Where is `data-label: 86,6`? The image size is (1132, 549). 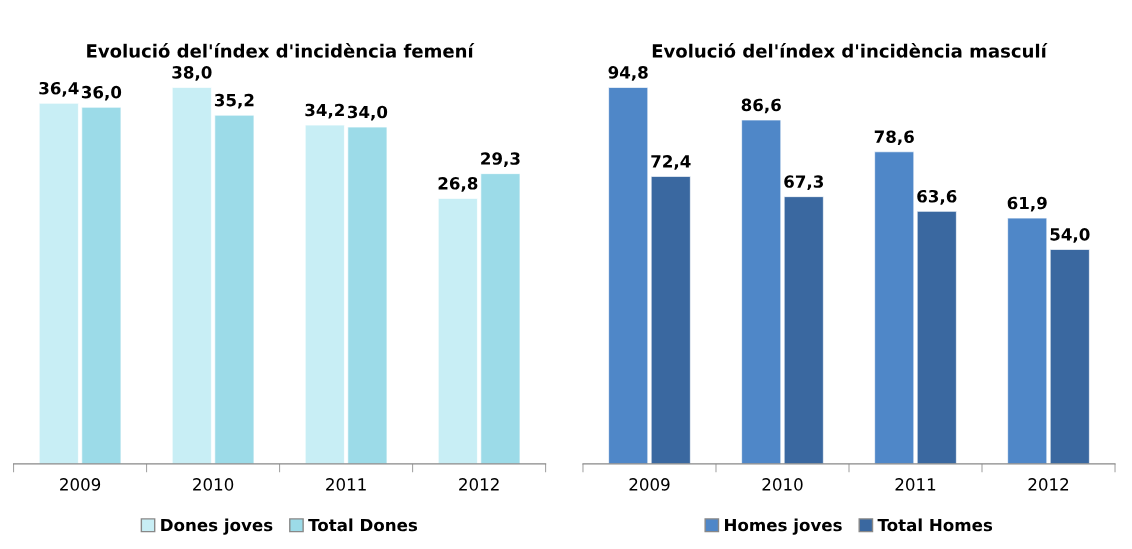
data-label: 86,6 is located at coordinates (761, 106).